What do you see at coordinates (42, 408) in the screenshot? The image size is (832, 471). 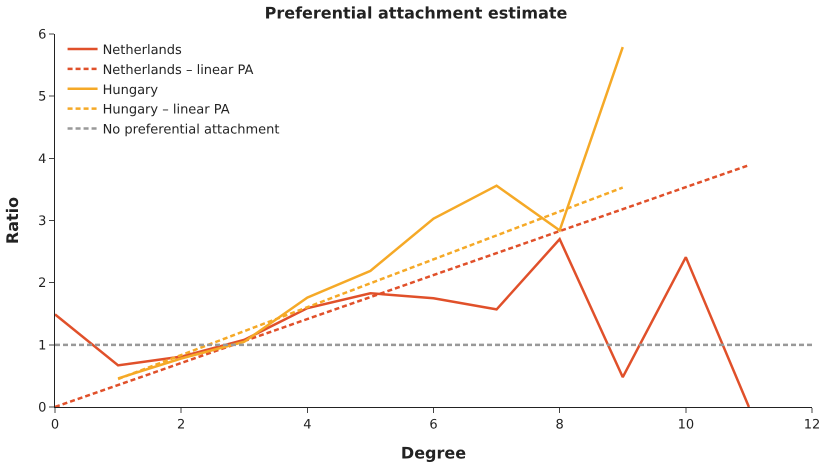 I see `y-tick-label: 0` at bounding box center [42, 408].